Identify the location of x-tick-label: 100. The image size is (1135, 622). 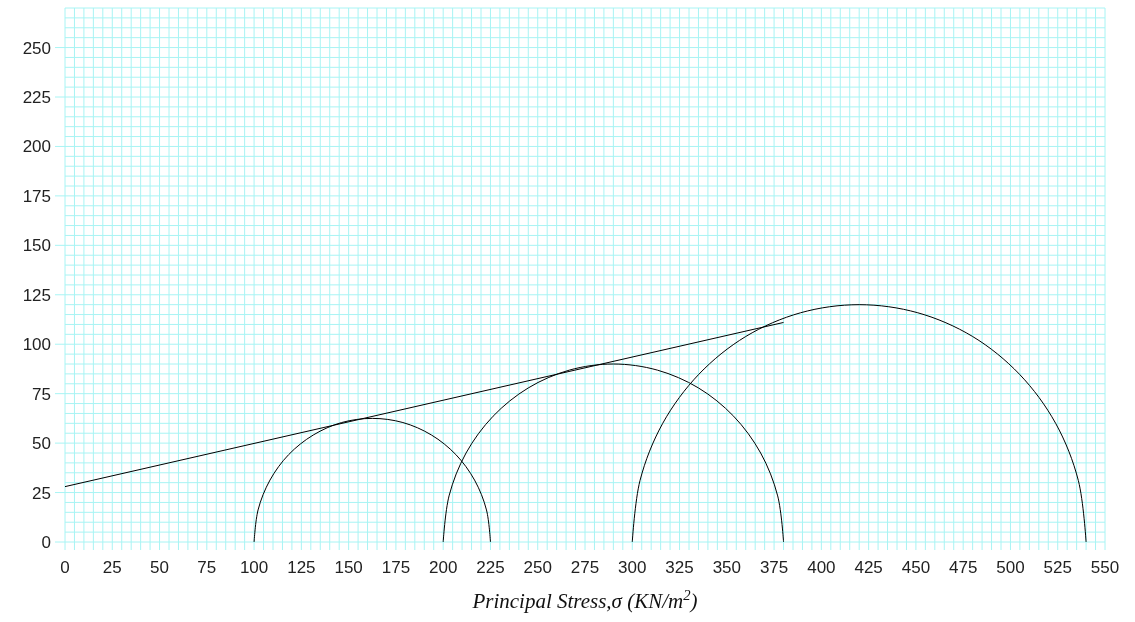
(254, 567).